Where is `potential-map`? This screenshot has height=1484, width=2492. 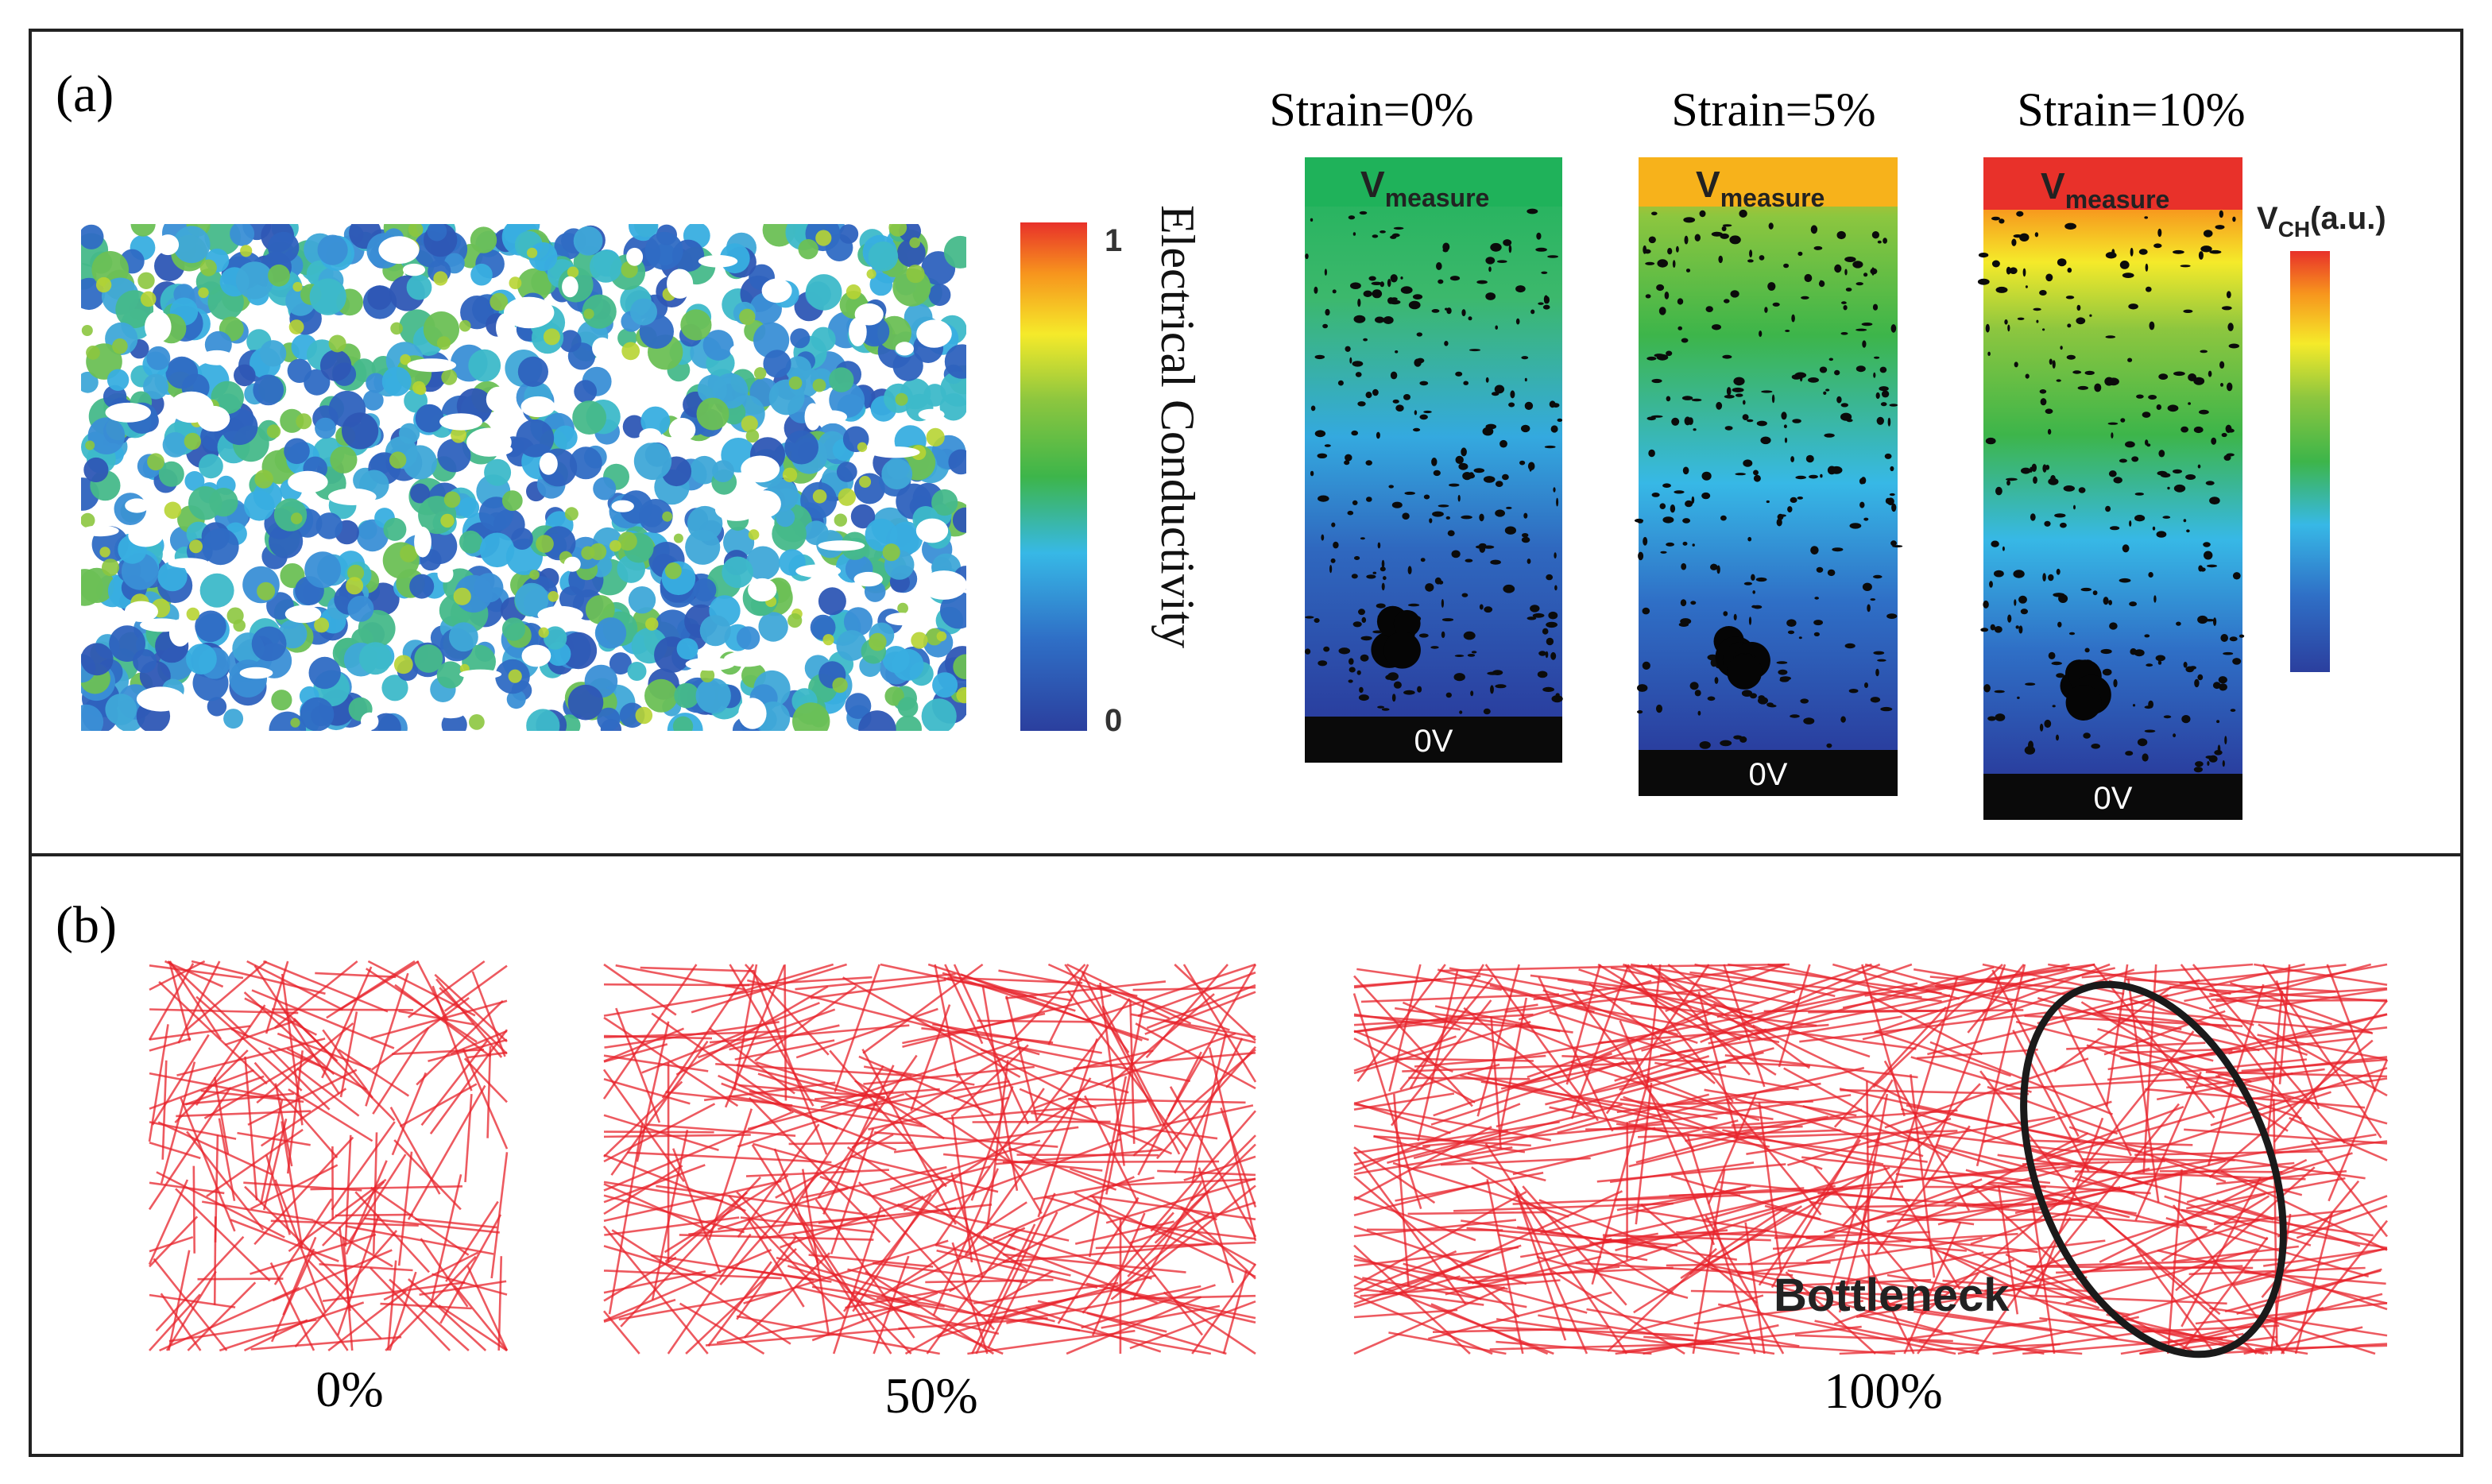 potential-map is located at coordinates (1768, 454).